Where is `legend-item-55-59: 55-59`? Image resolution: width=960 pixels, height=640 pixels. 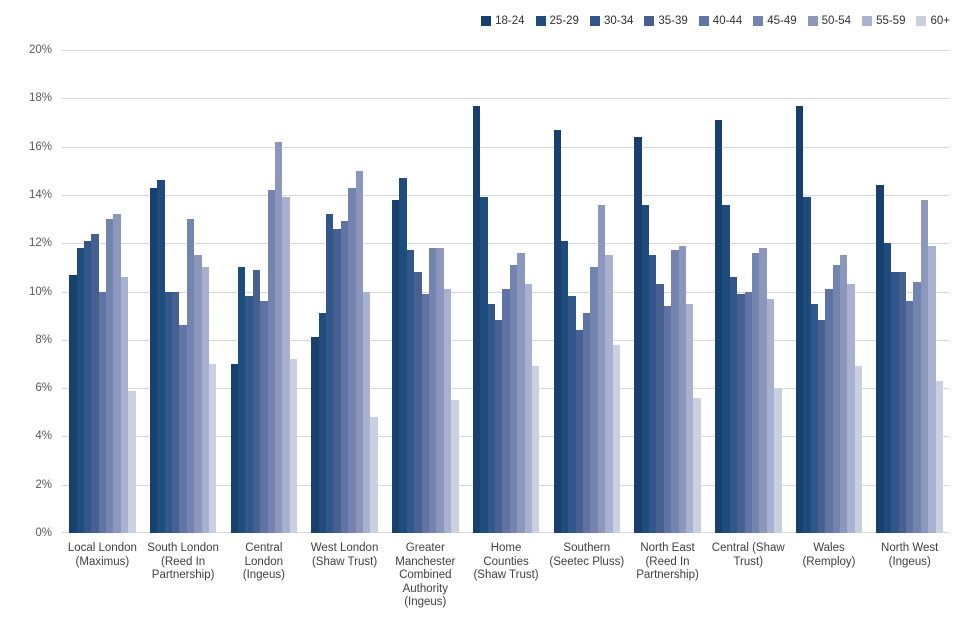
legend-item-55-59: 55-59 is located at coordinates (883, 21).